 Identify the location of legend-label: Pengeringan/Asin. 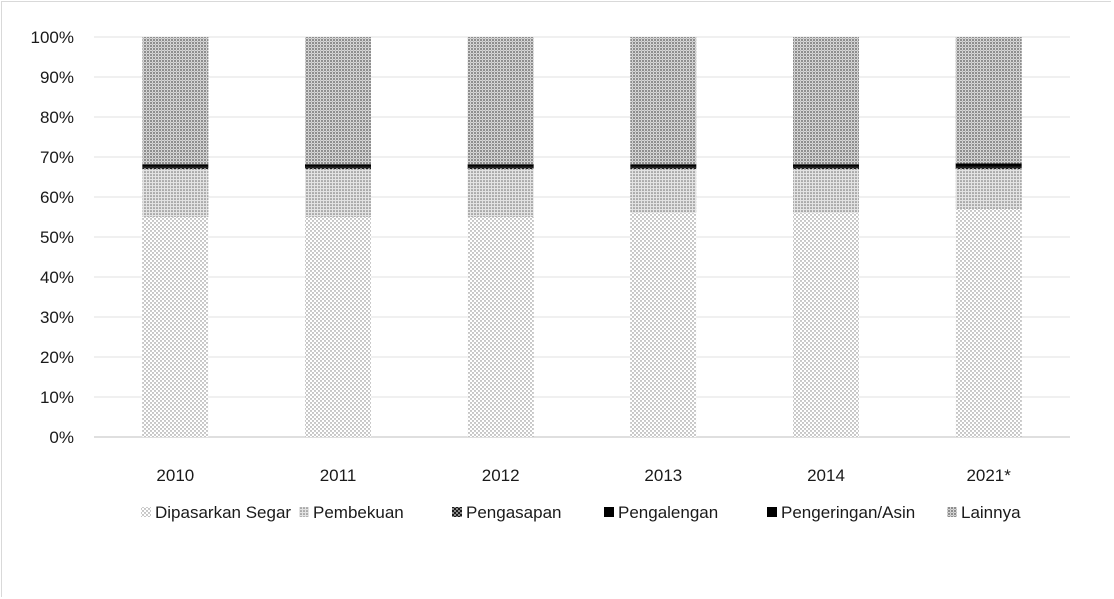
(848, 512).